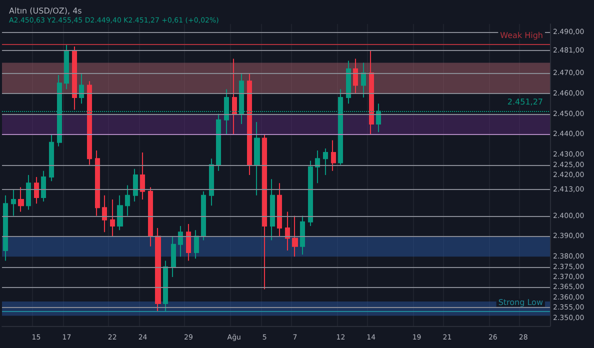  What do you see at coordinates (521, 303) in the screenshot?
I see `ref-line-label: Strong Low` at bounding box center [521, 303].